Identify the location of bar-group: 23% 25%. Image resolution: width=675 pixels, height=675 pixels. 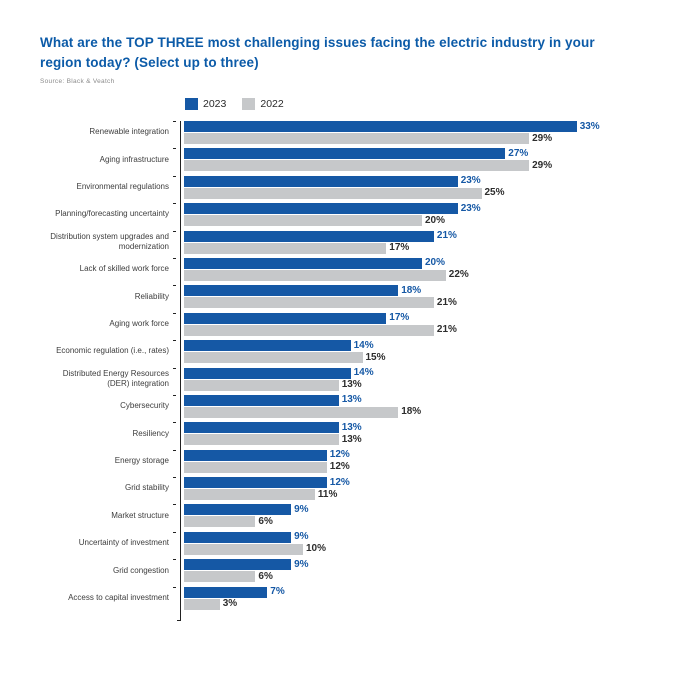
(406, 187).